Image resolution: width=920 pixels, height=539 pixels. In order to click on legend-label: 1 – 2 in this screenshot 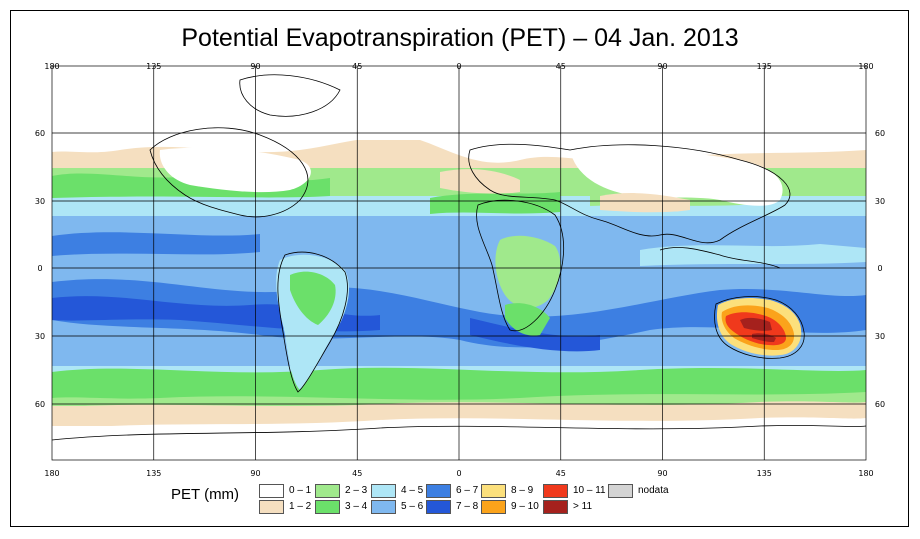, I will do `click(300, 506)`.